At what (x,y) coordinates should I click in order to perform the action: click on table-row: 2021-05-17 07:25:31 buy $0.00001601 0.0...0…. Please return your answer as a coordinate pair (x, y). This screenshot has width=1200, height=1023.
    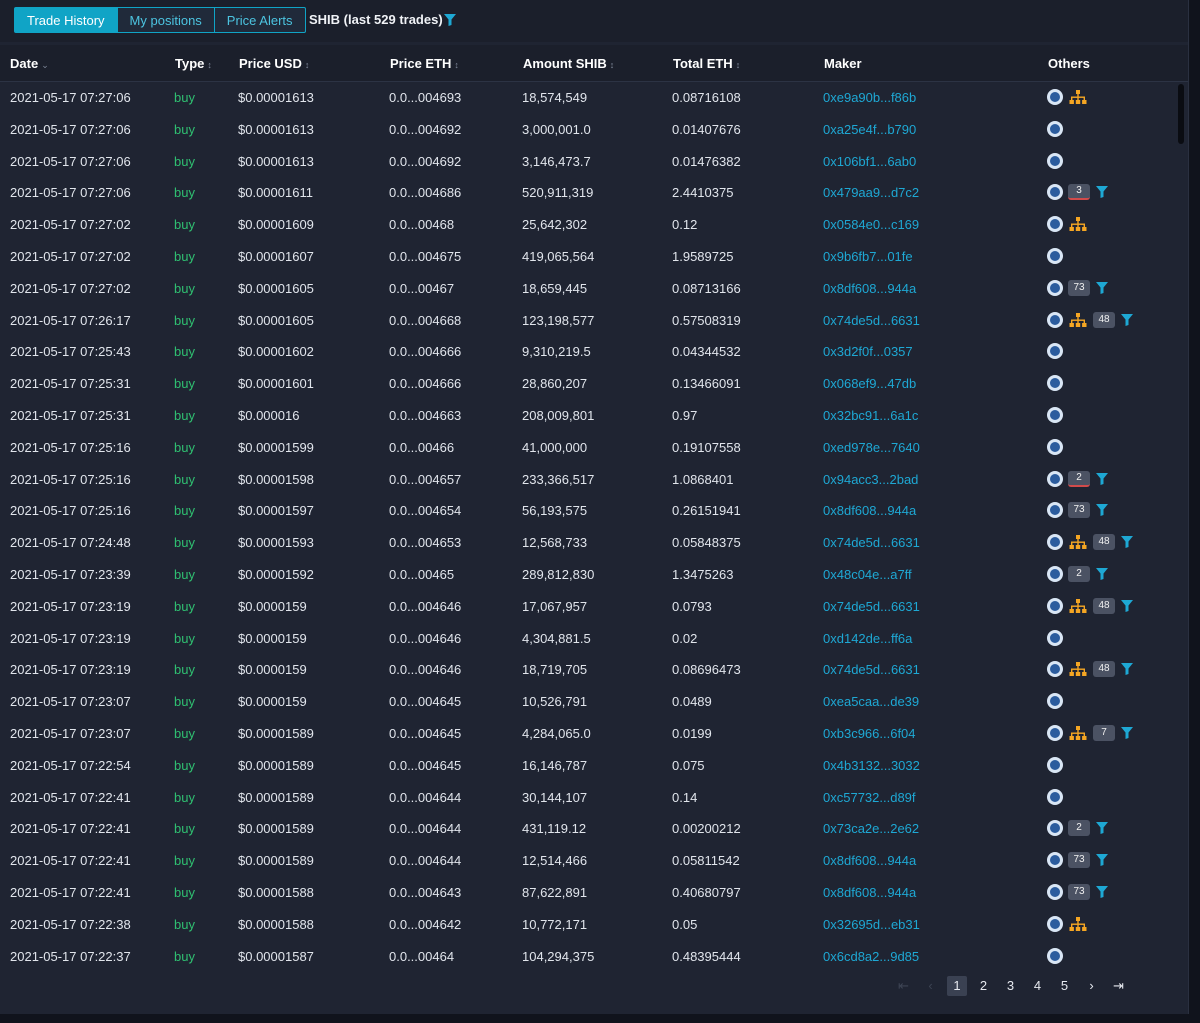
    Looking at the image, I should click on (588, 384).